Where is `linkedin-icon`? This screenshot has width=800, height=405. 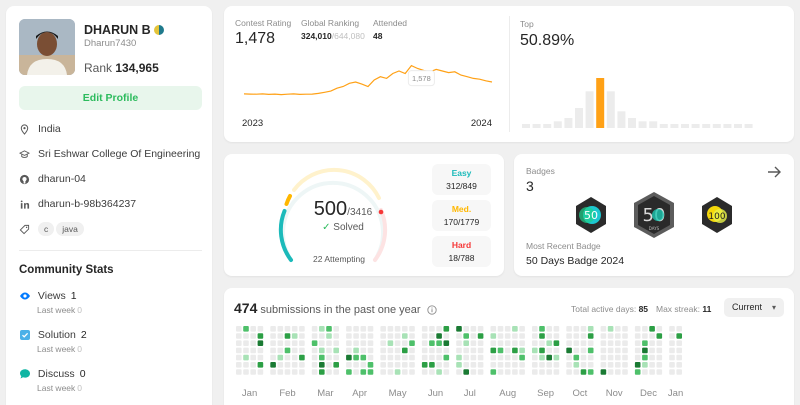 linkedin-icon is located at coordinates (25, 204).